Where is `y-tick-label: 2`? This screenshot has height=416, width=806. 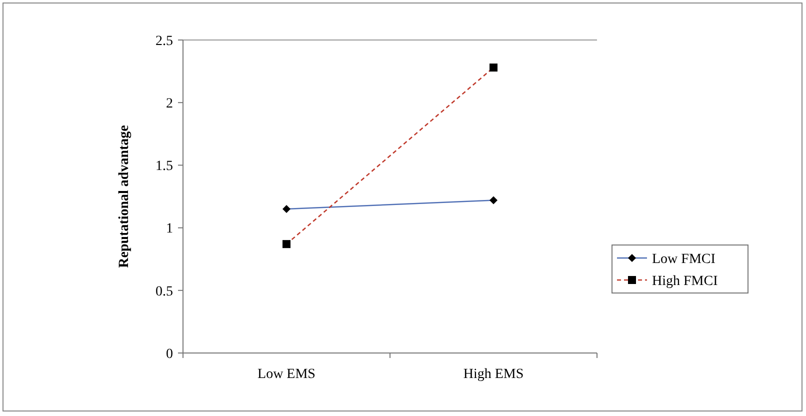
y-tick-label: 2 is located at coordinates (169, 104).